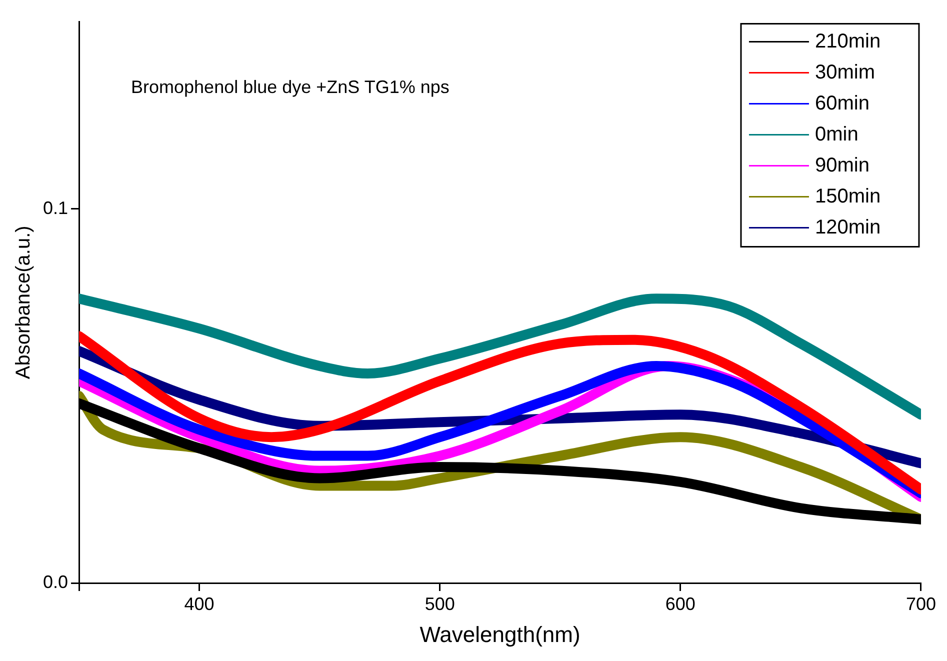  Describe the element at coordinates (847, 196) in the screenshot. I see `legend-label: 150min` at that location.